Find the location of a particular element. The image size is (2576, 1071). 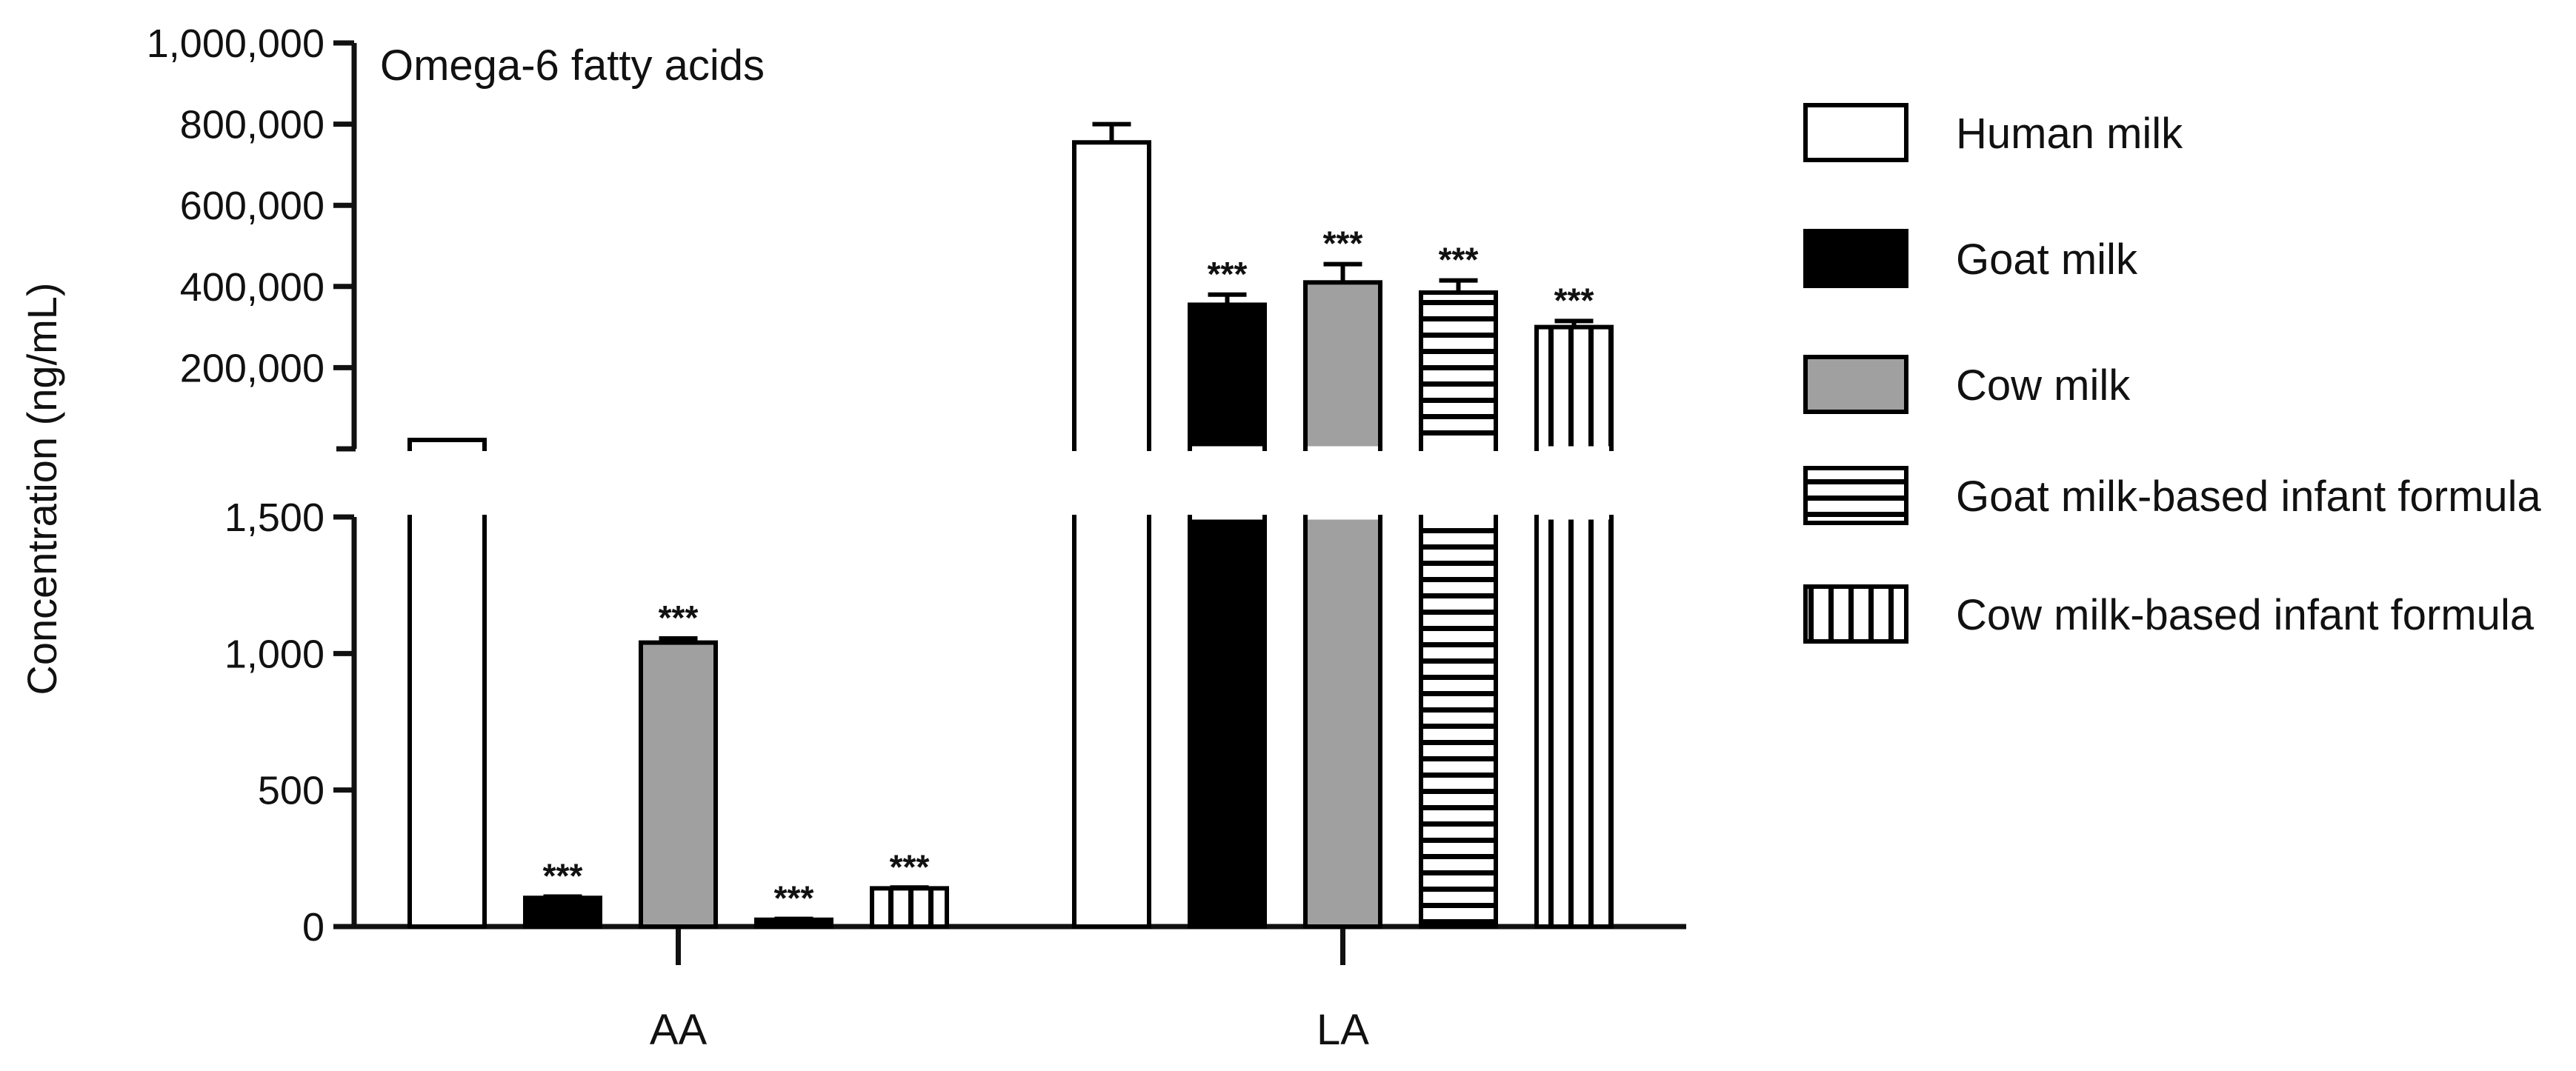

legend-item: Cow milk-based infant formula is located at coordinates (2169, 614).